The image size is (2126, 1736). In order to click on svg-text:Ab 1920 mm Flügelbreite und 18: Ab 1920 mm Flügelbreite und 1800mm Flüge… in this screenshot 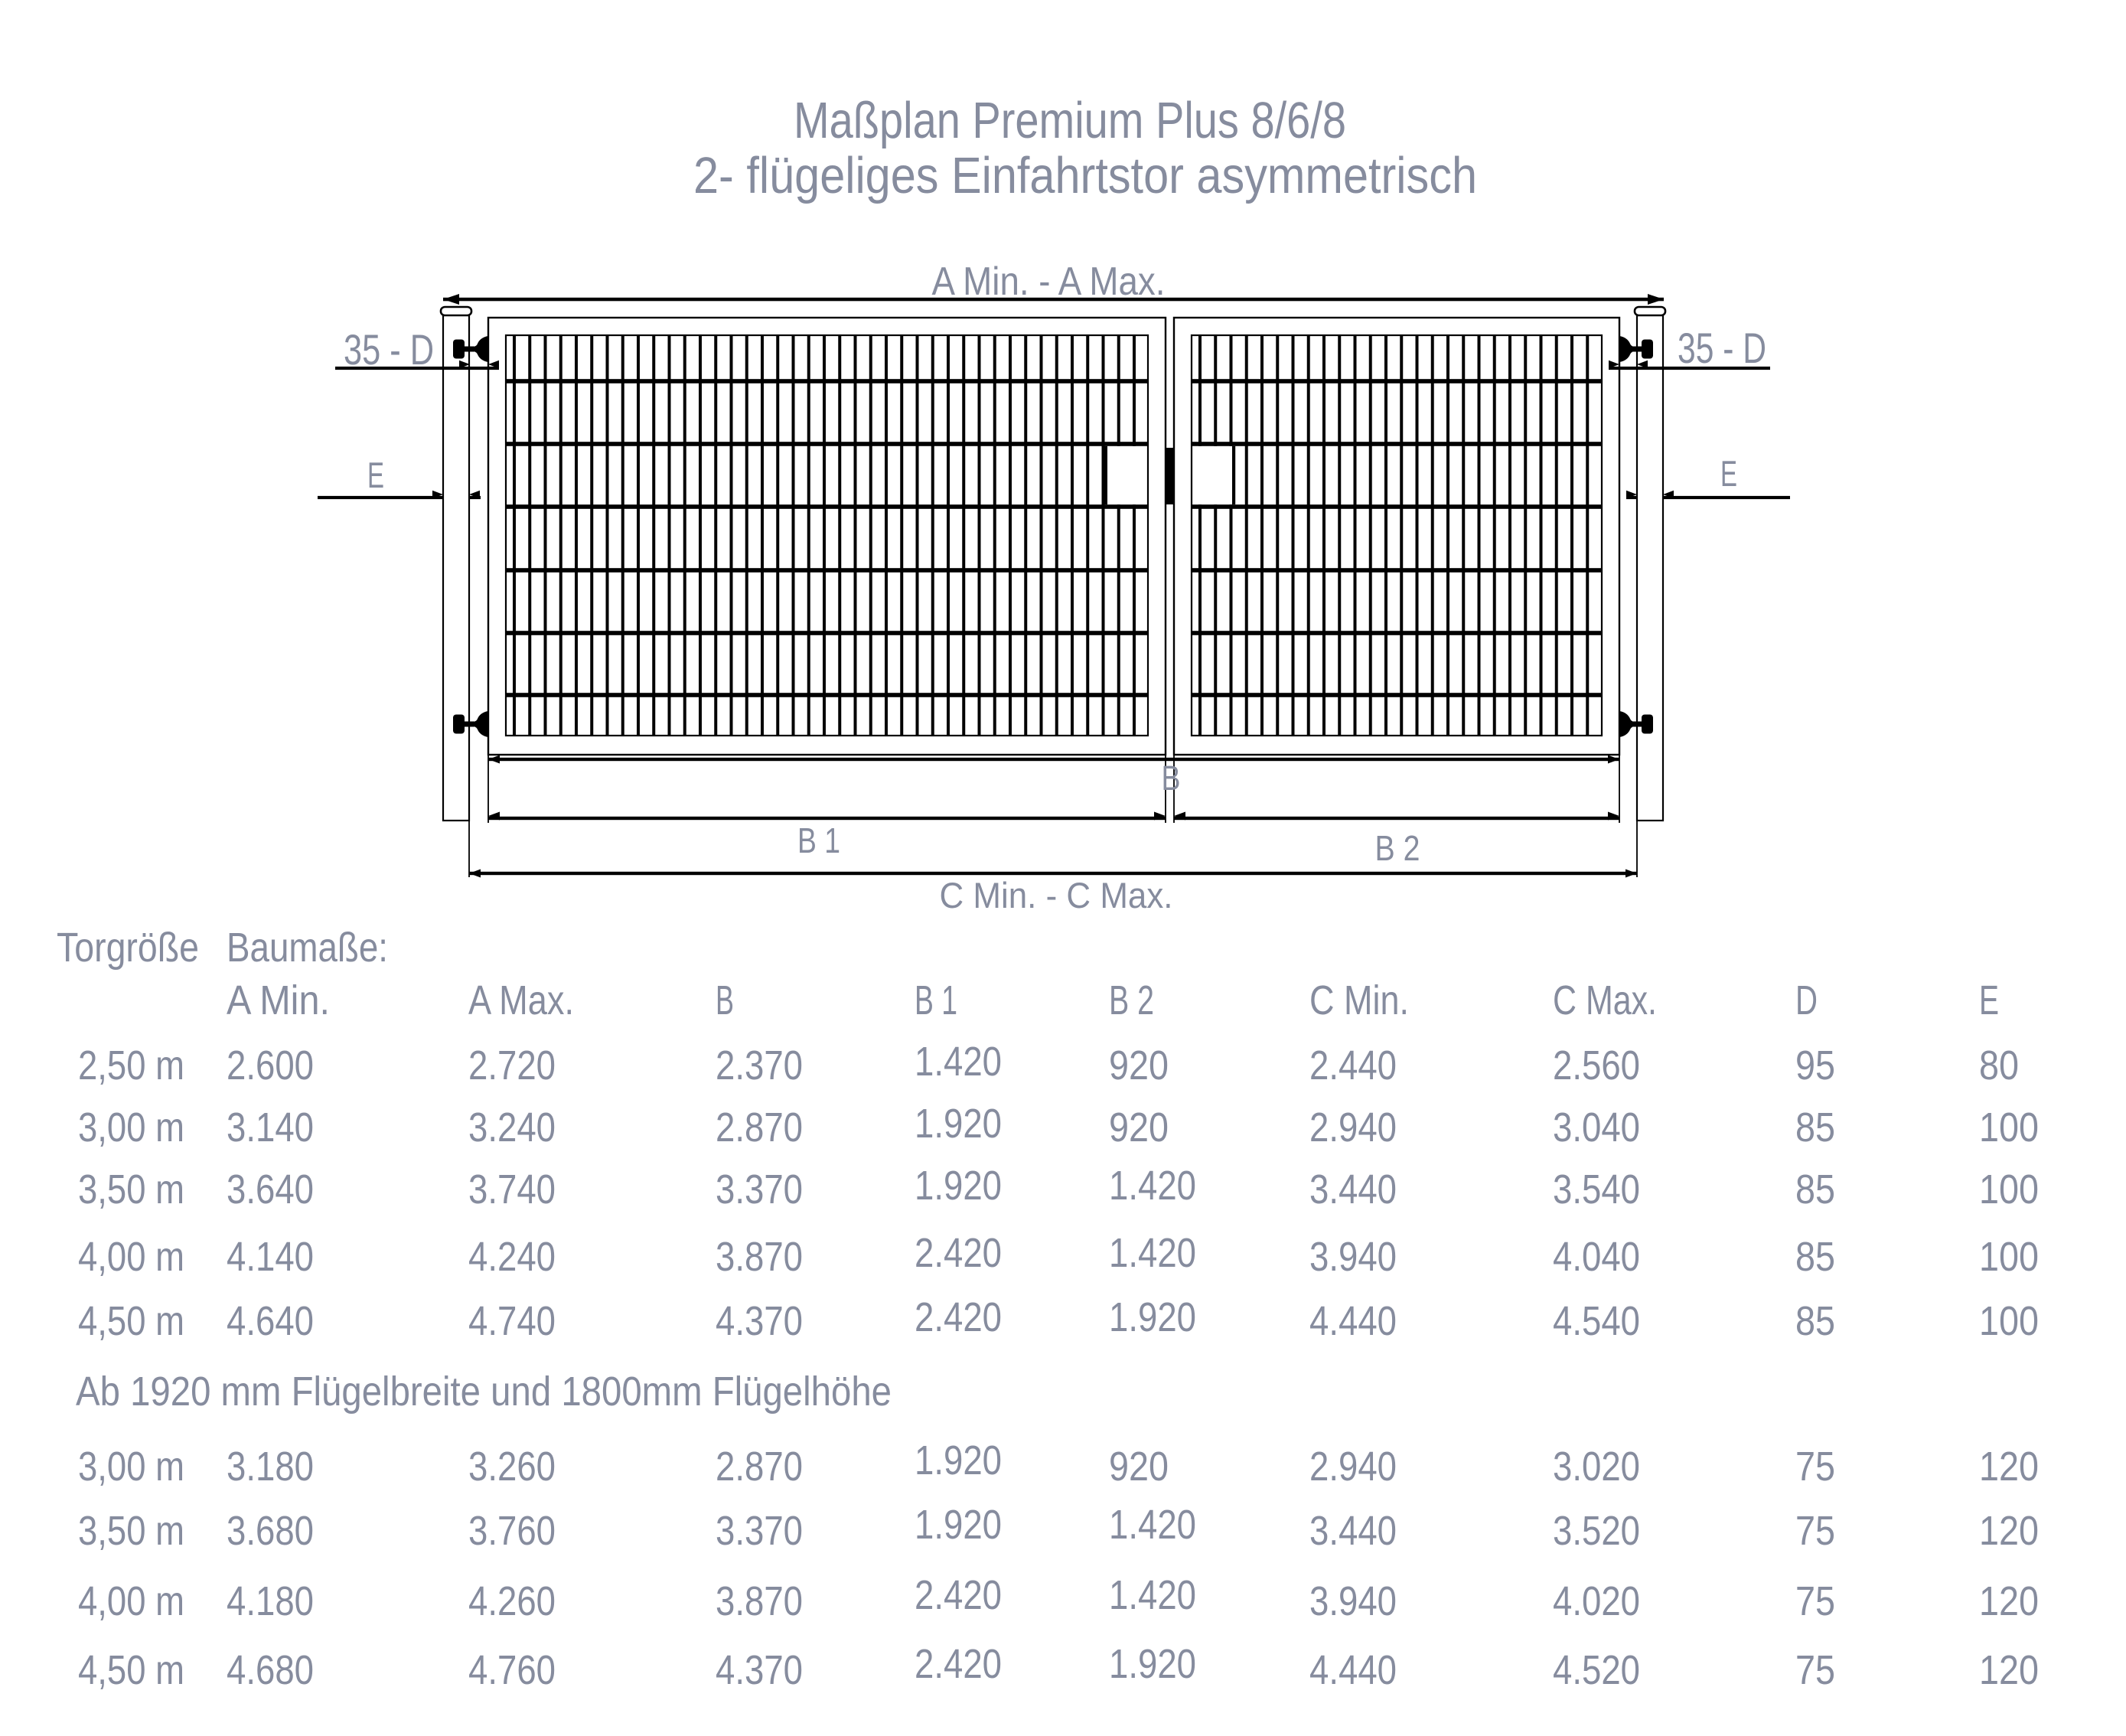, I will do `click(484, 1392)`.